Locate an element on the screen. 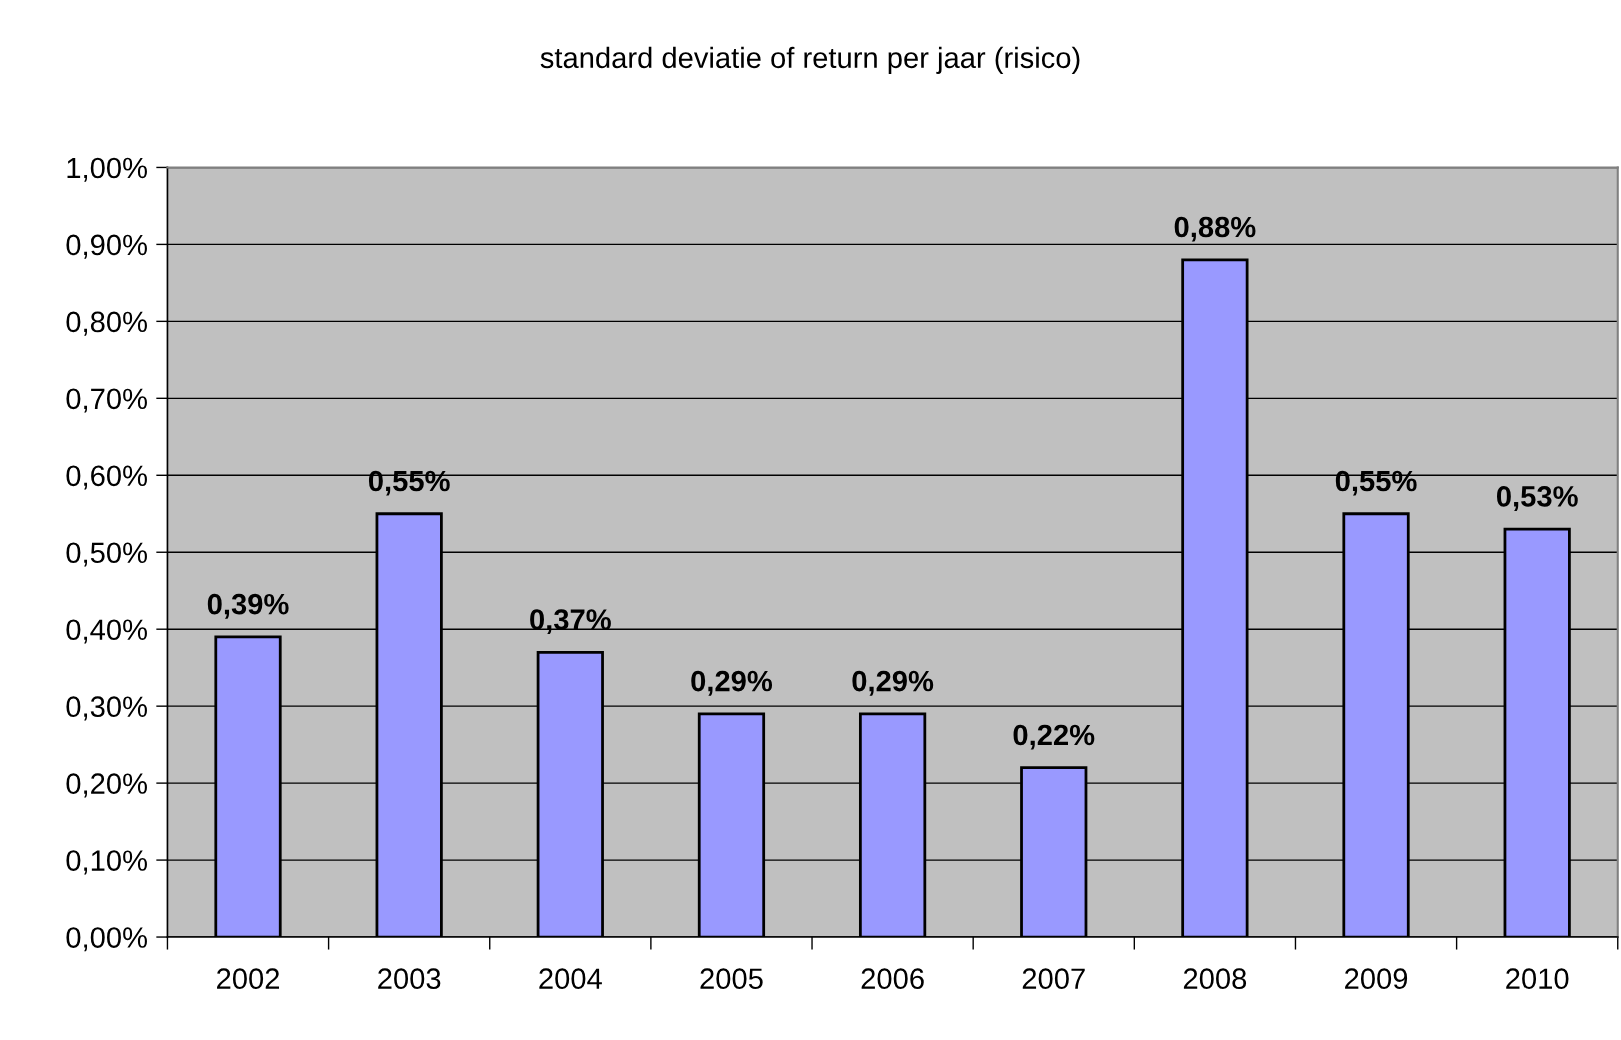 This screenshot has width=1621, height=1040. x-tick-label: 2003 is located at coordinates (409, 979).